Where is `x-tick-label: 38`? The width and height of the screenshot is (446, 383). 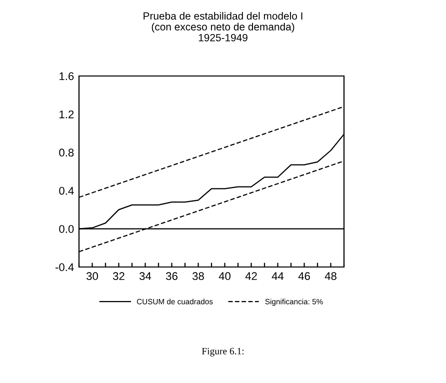 x-tick-label: 38 is located at coordinates (198, 276).